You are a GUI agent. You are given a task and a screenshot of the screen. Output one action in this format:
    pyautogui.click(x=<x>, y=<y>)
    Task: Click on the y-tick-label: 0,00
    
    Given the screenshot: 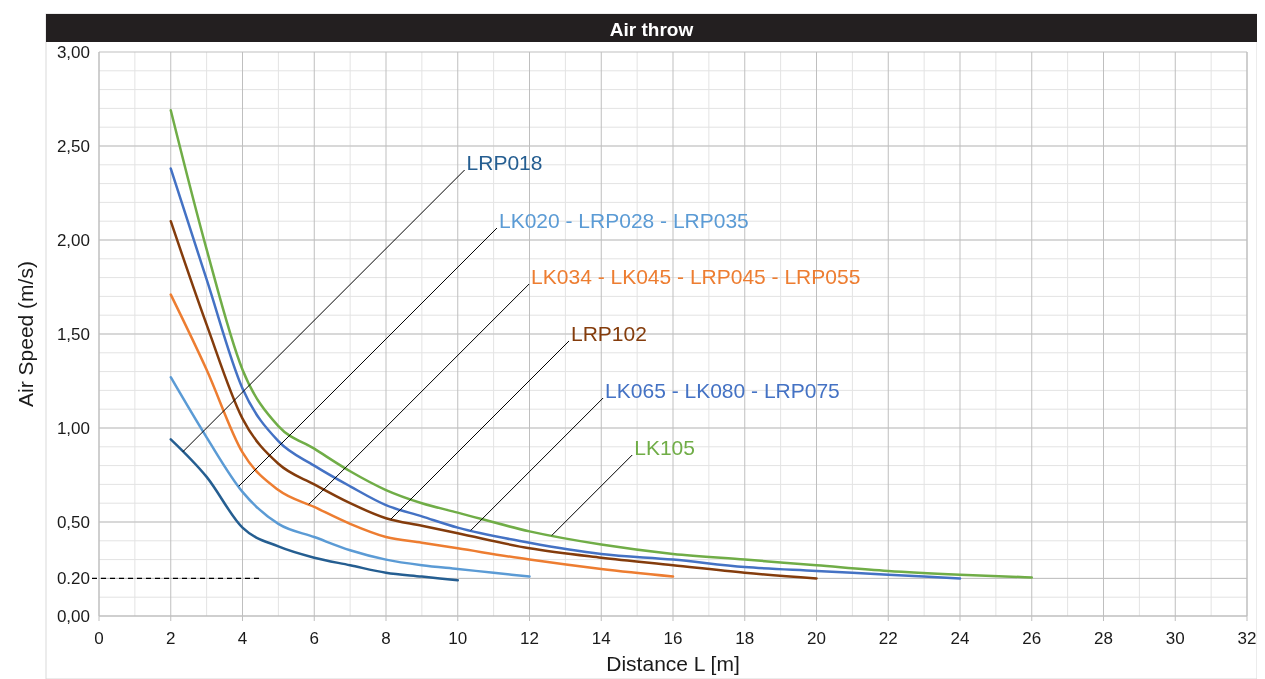 What is the action you would take?
    pyautogui.click(x=73, y=616)
    